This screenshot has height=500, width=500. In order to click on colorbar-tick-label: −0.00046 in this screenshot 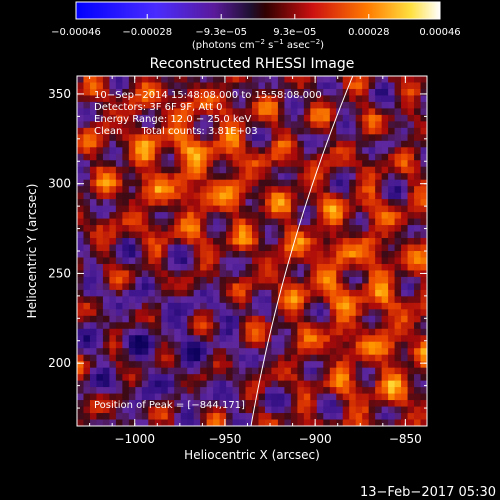, I will do `click(76, 32)`.